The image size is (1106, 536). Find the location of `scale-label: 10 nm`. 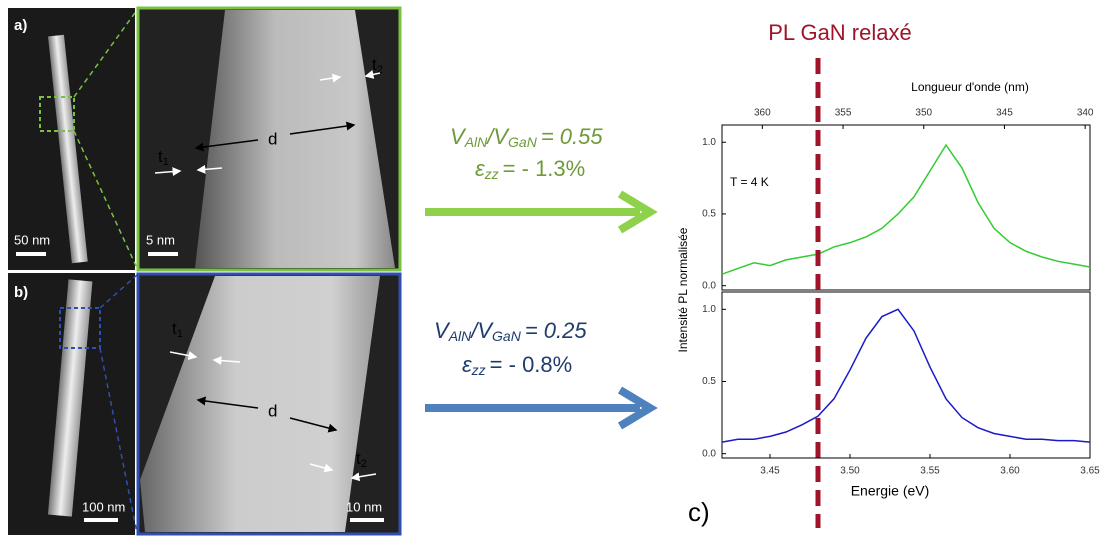

scale-label: 10 nm is located at coordinates (364, 506).